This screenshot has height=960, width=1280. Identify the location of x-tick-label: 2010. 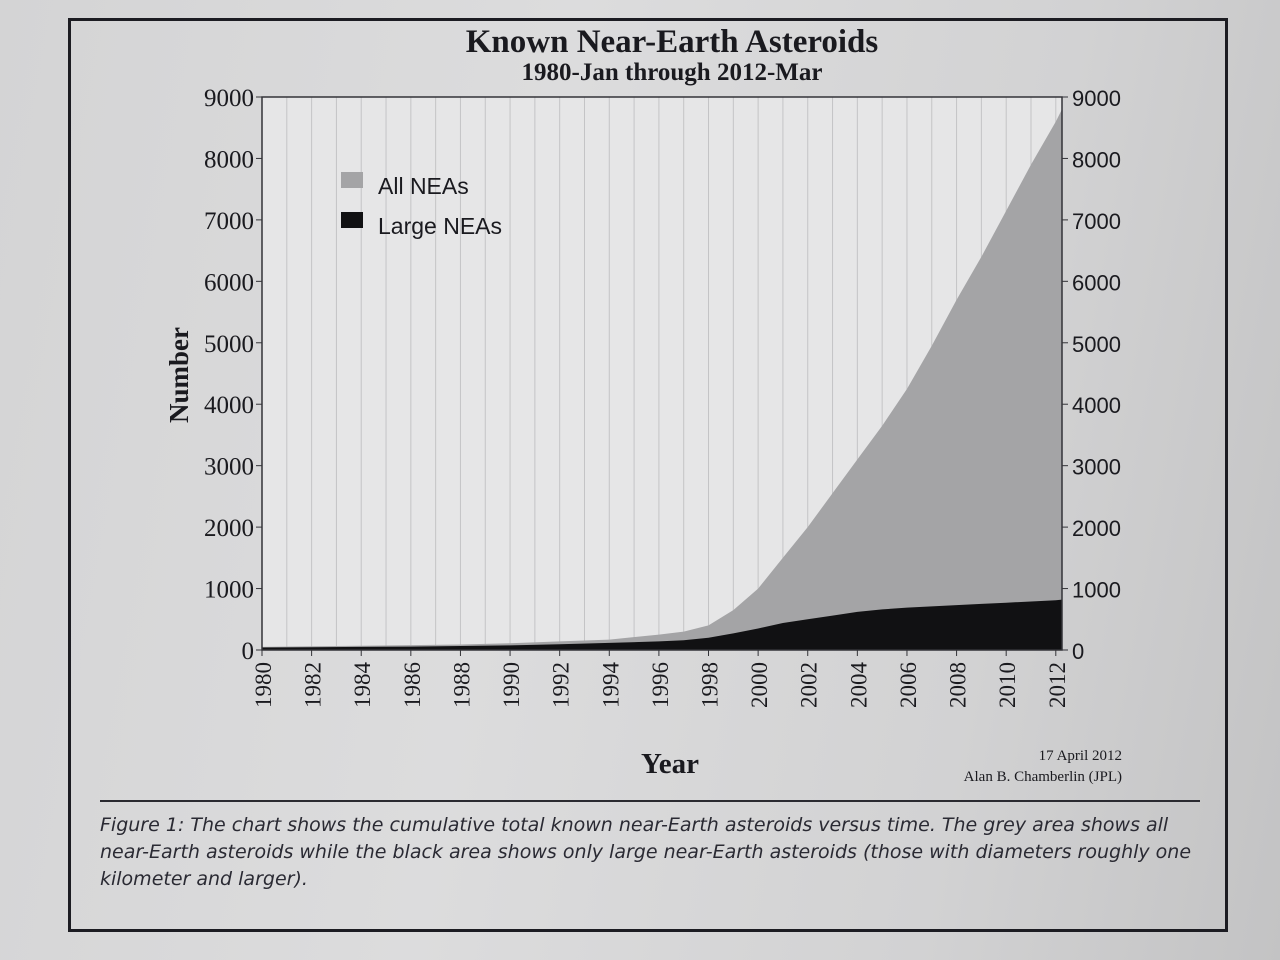
(1007, 685).